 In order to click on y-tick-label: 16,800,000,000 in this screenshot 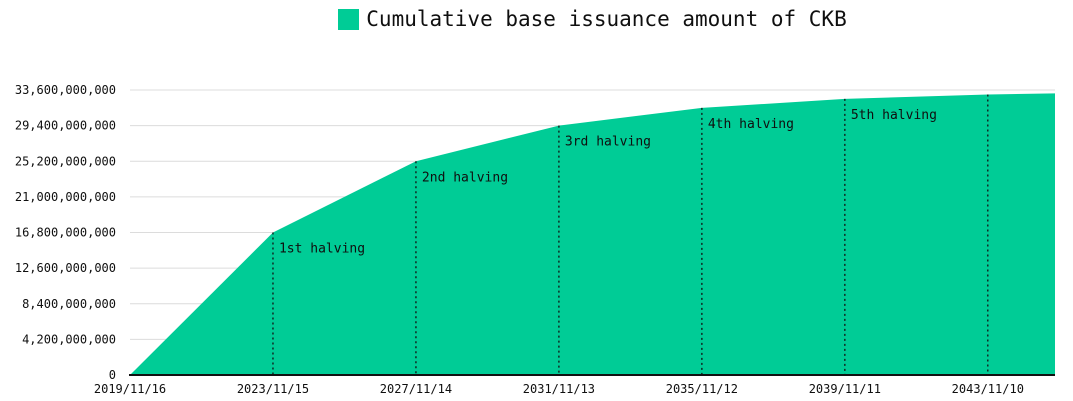, I will do `click(65, 233)`.